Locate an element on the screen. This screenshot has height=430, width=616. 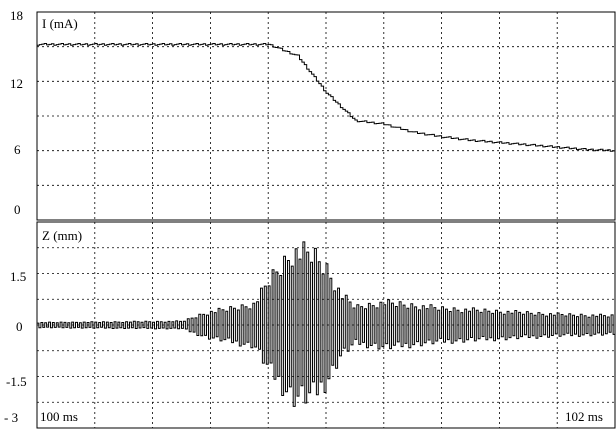
y-tick-label-0-top: 0 is located at coordinates (17, 209).